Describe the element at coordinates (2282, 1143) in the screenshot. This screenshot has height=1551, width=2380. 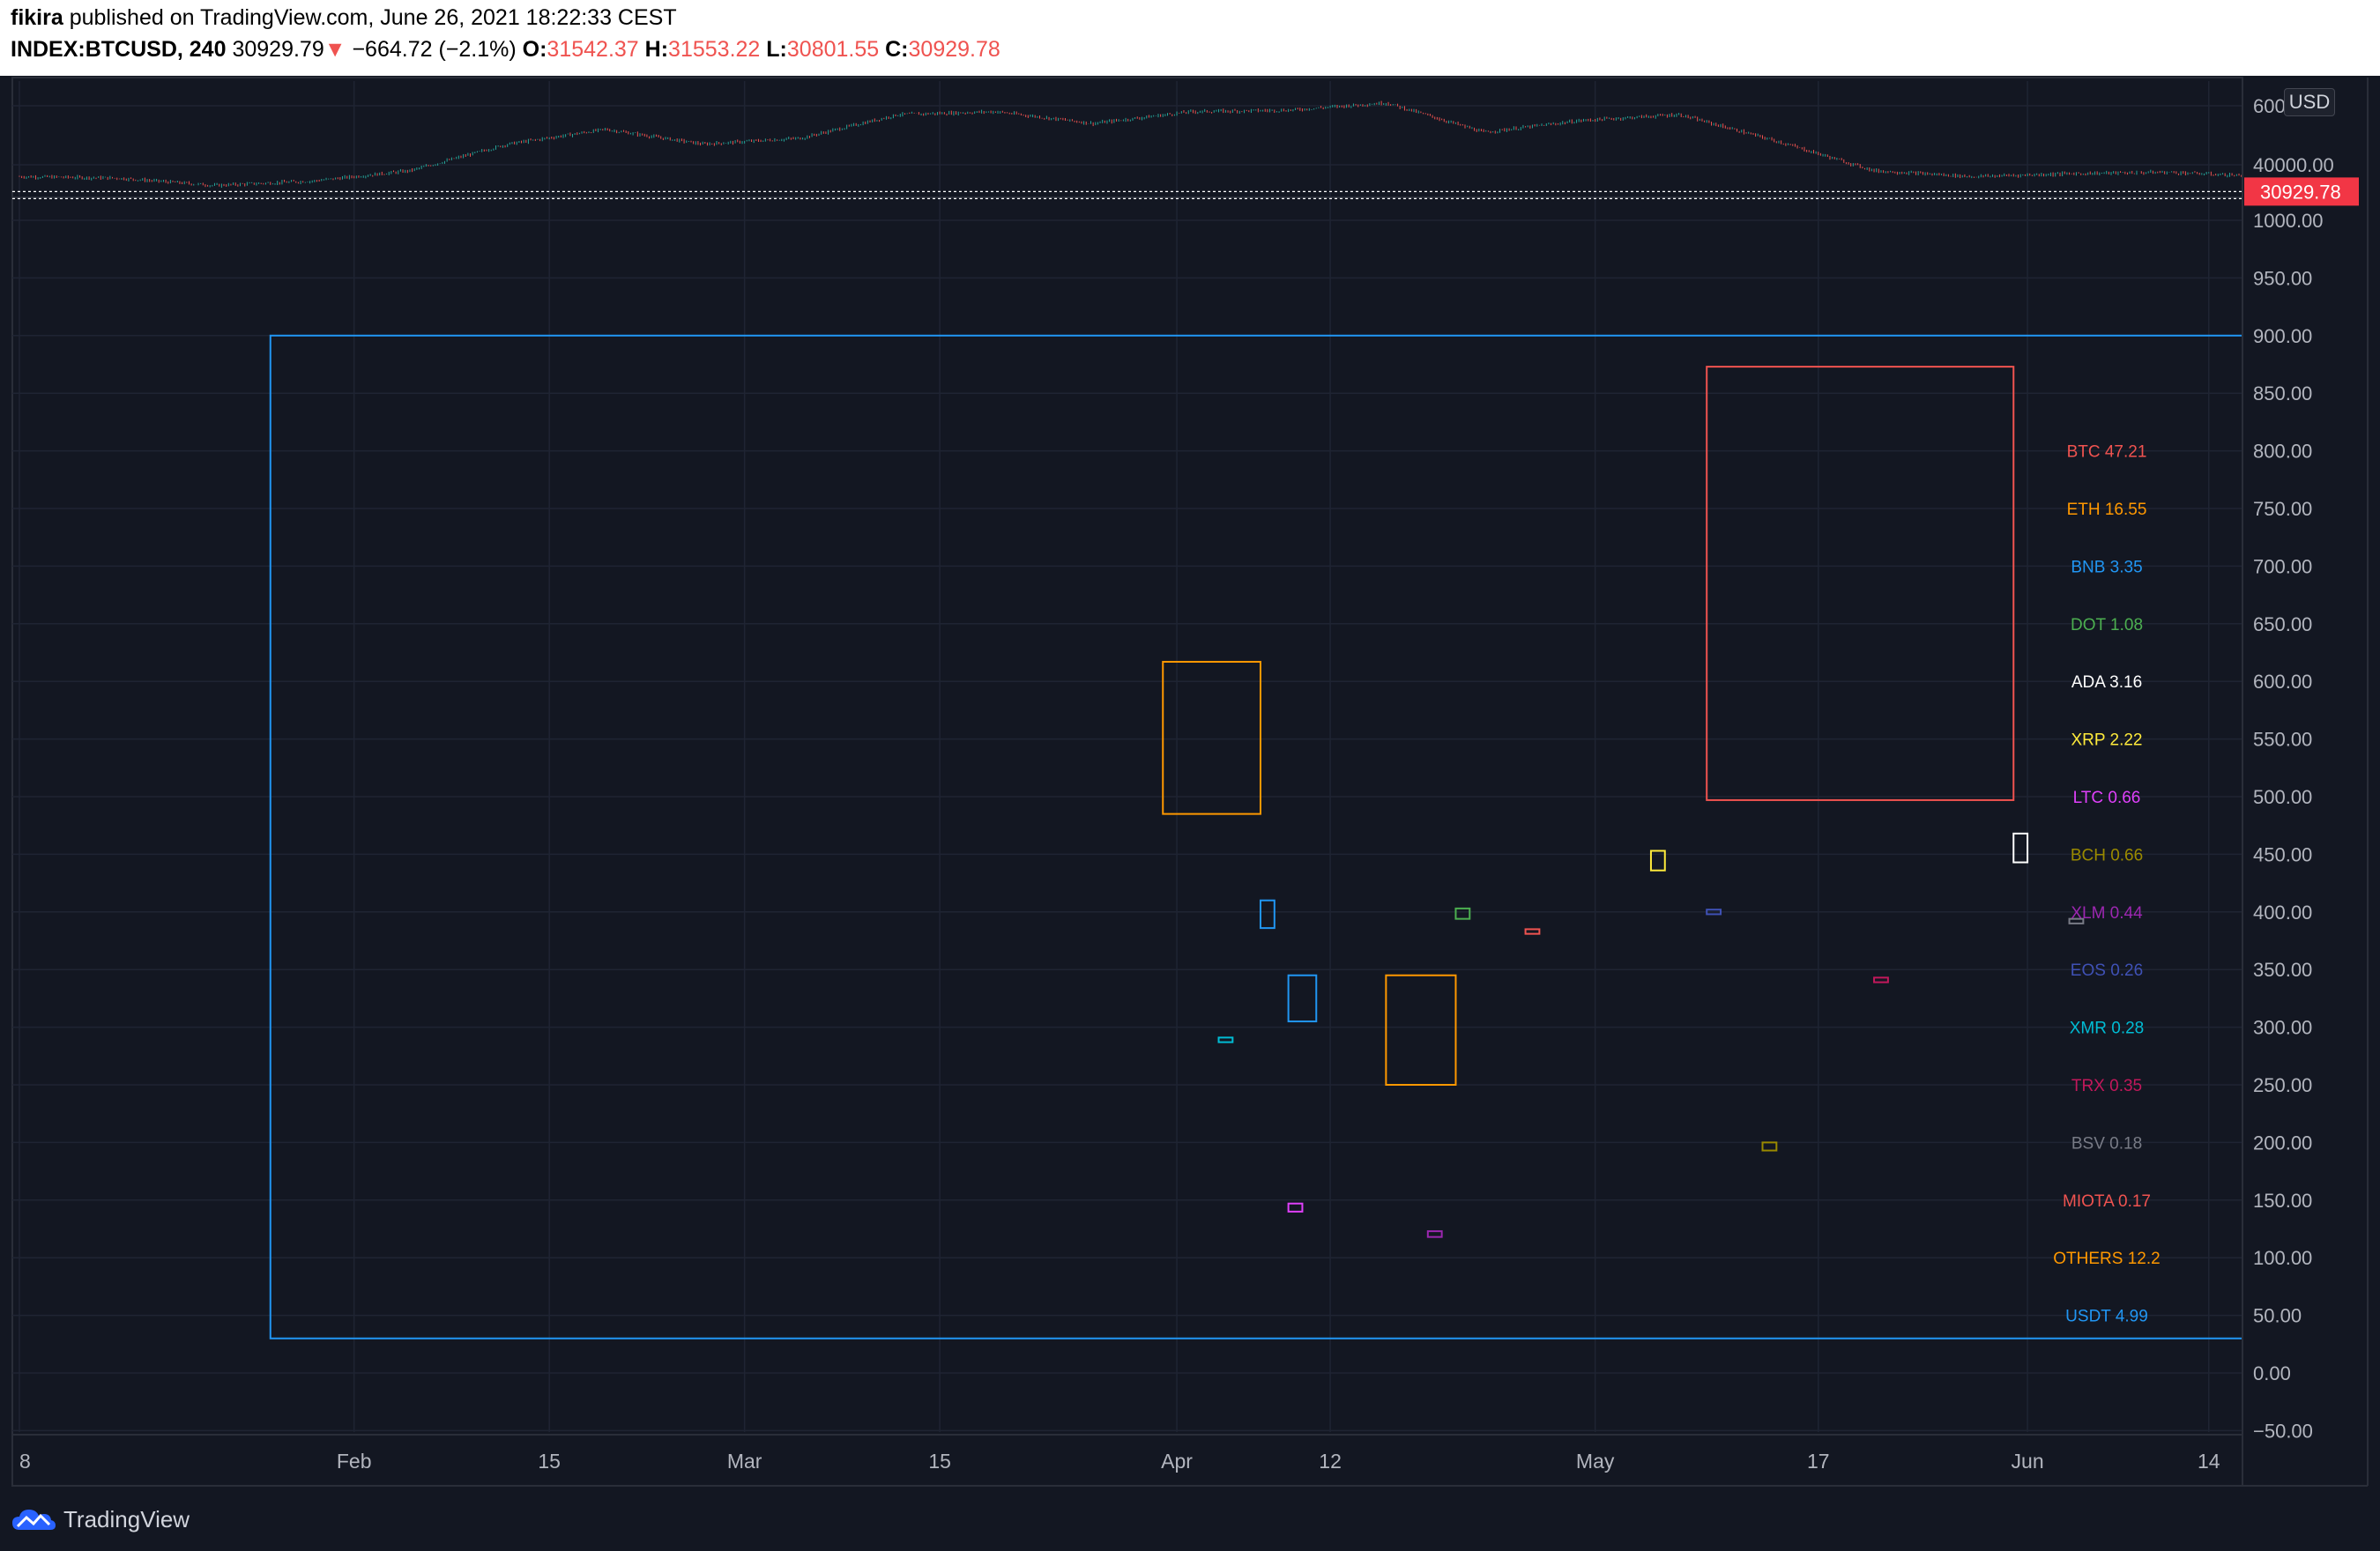
I see `y-tick-label: 200.00` at that location.